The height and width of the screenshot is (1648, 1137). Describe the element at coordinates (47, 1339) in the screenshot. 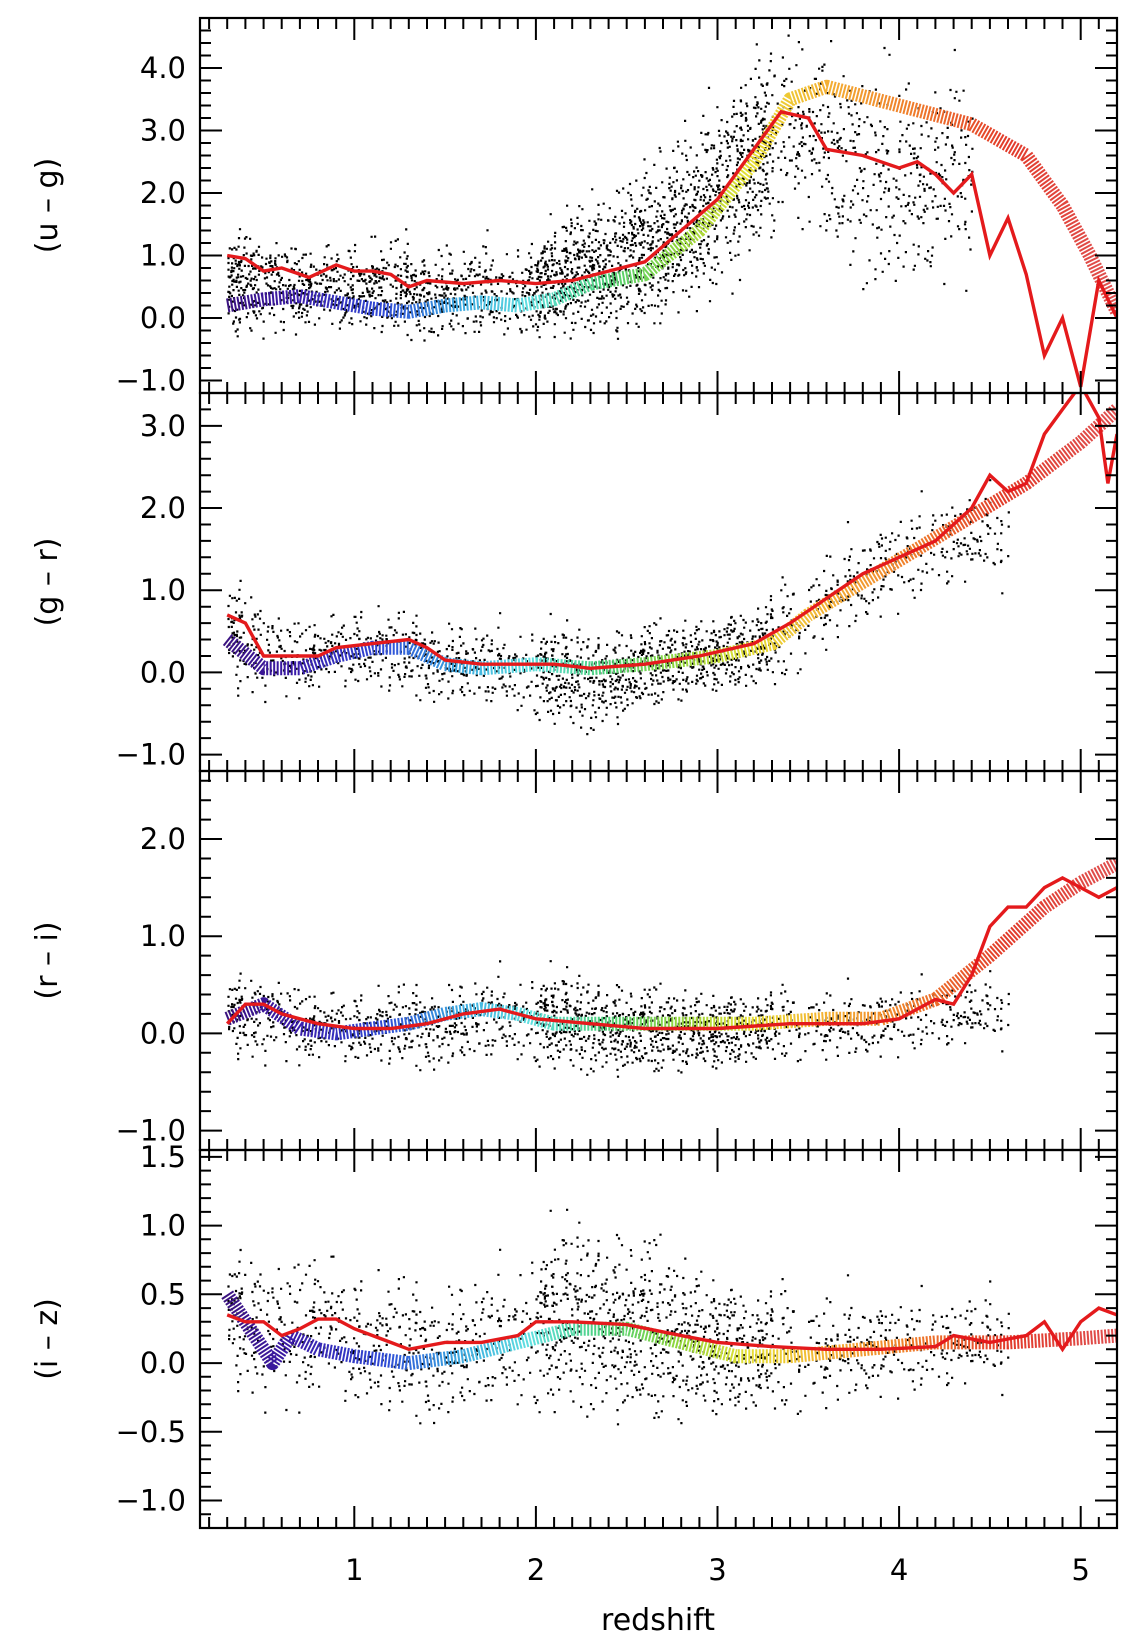

I see `y-axis-label: (i – z)` at that location.